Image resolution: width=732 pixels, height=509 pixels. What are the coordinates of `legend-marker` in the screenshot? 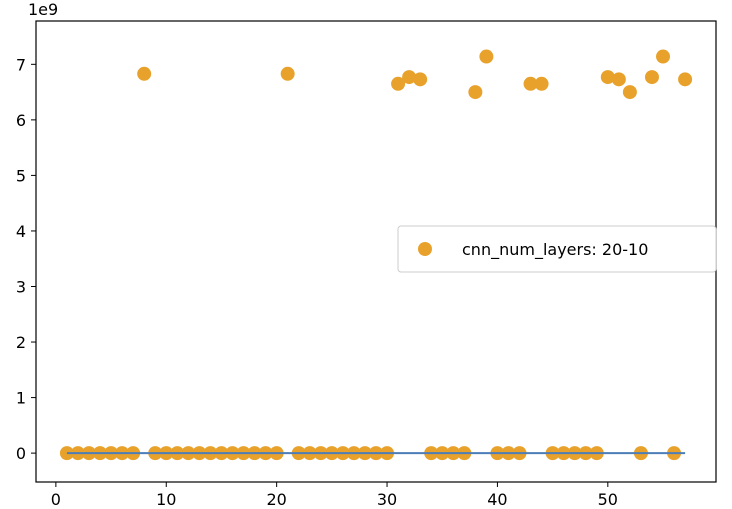 It's located at (425, 249).